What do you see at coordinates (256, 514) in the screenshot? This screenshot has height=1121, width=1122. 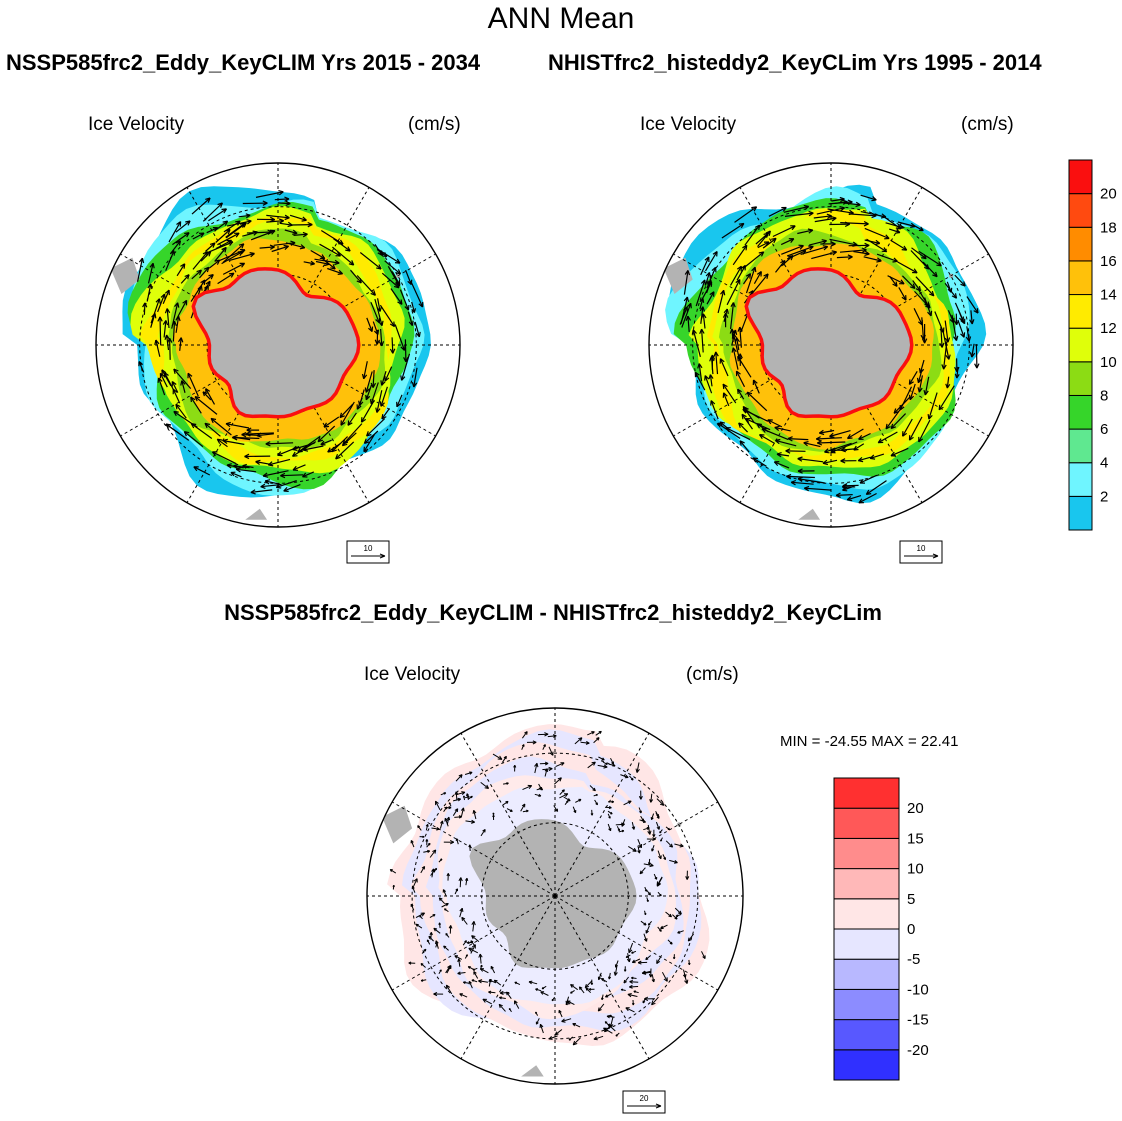 I see `new-zealand-land` at bounding box center [256, 514].